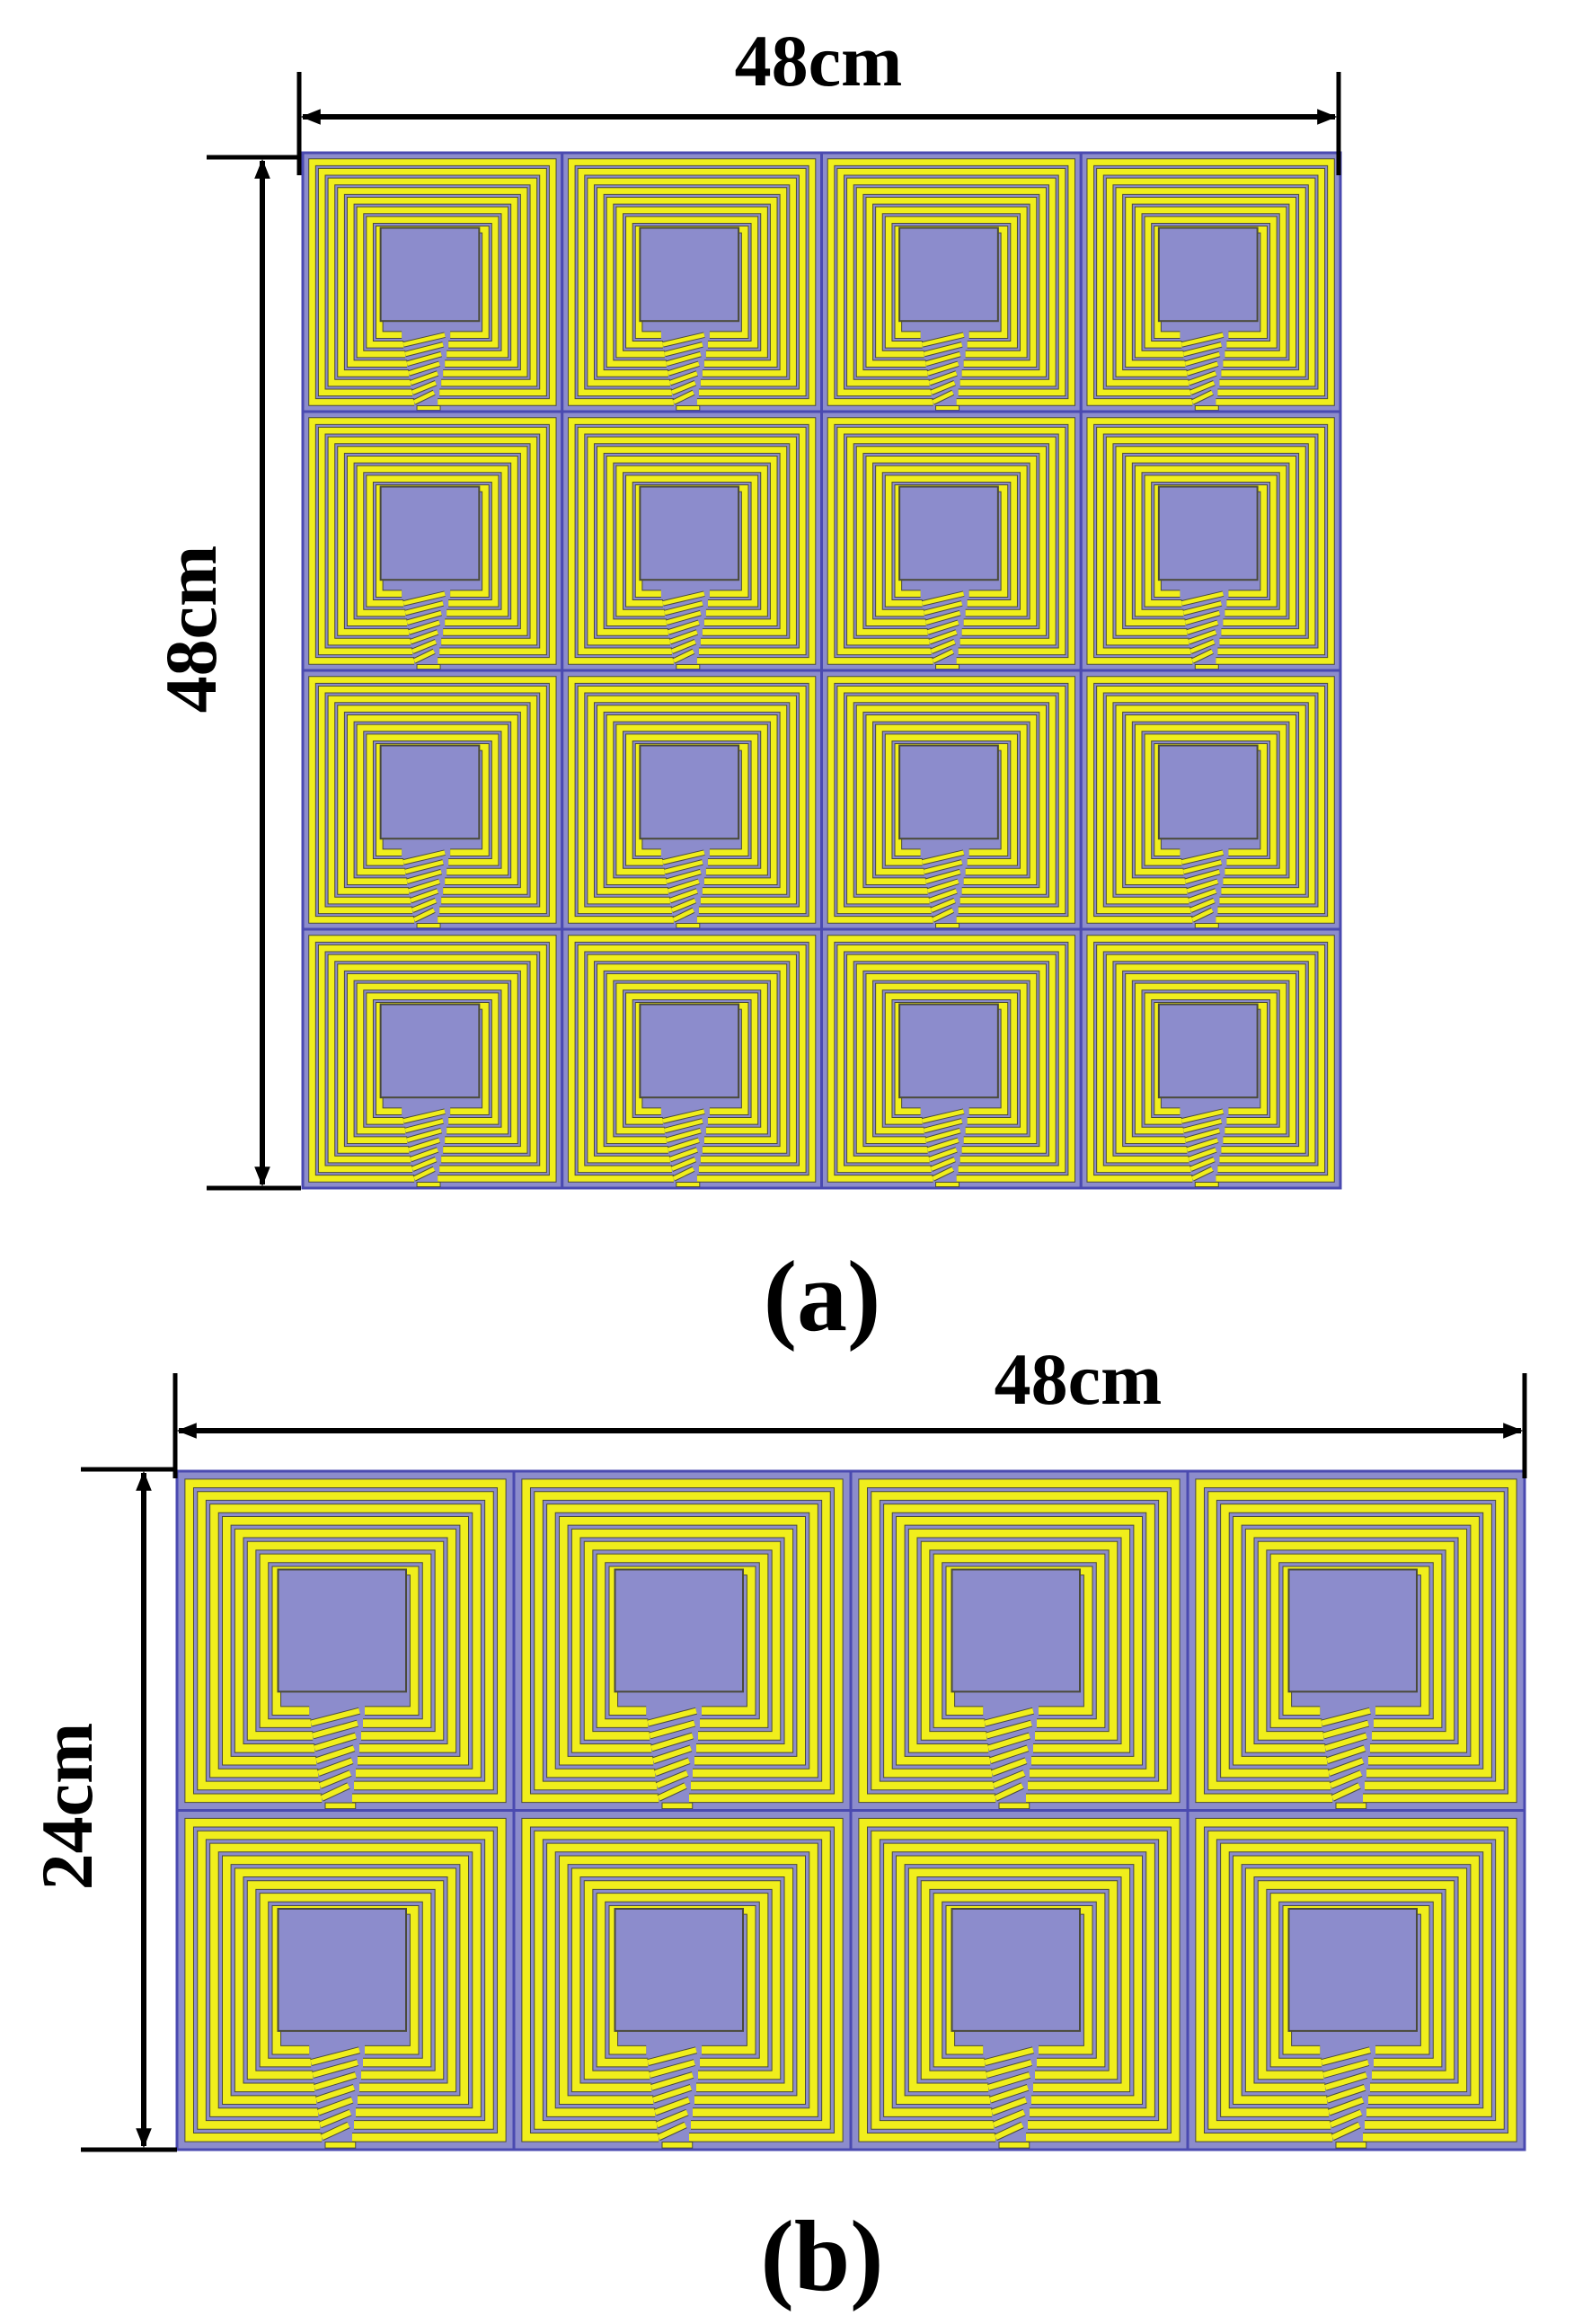  I want to click on width-label-b: 48cm, so click(1079, 1379).